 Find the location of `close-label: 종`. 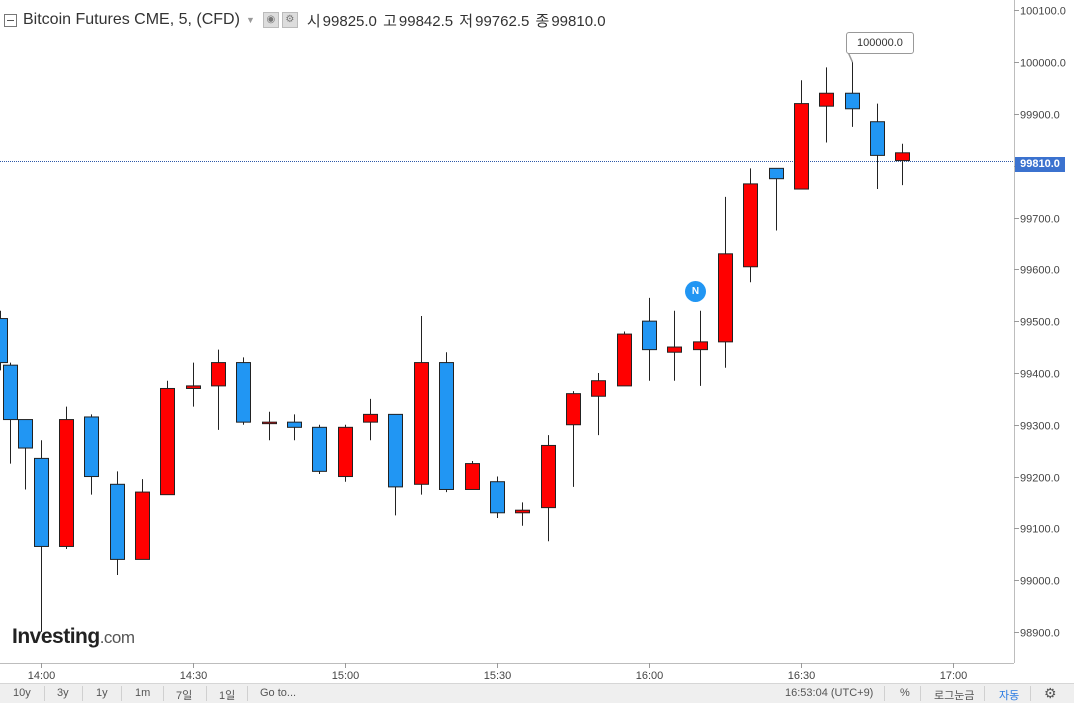

close-label: 종 is located at coordinates (542, 21).